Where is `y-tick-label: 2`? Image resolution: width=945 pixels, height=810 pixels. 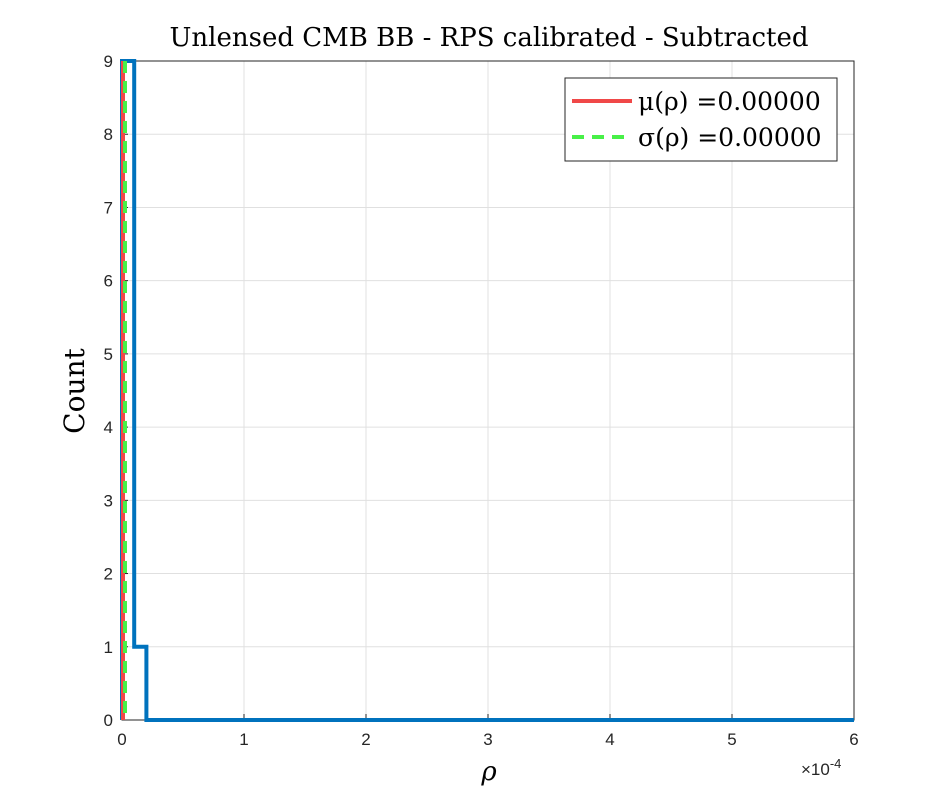
y-tick-label: 2 is located at coordinates (108, 574).